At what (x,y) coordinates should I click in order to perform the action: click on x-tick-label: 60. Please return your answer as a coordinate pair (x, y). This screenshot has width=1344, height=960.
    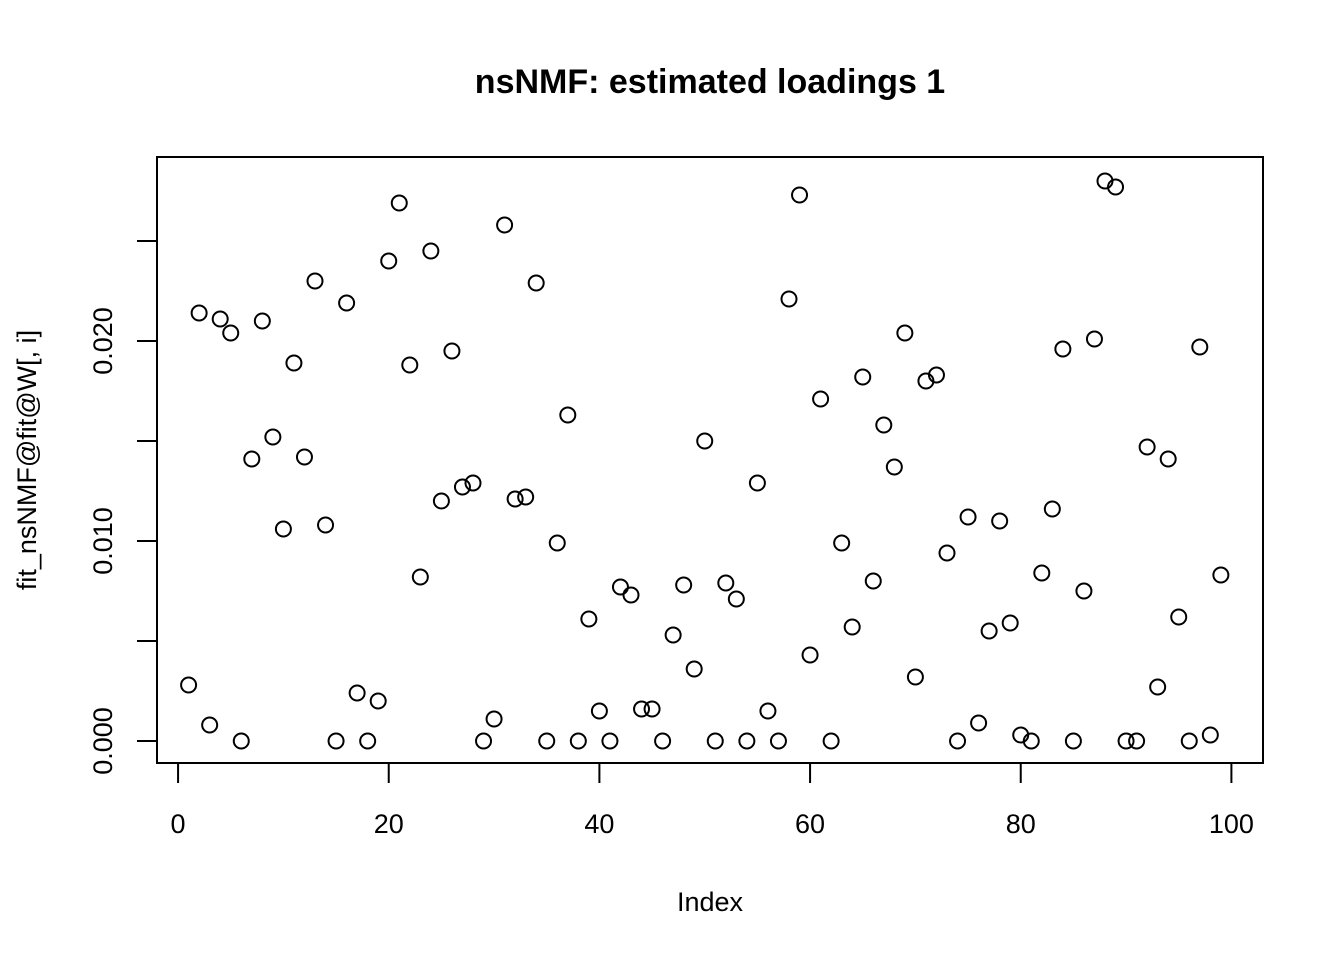
    Looking at the image, I should click on (810, 824).